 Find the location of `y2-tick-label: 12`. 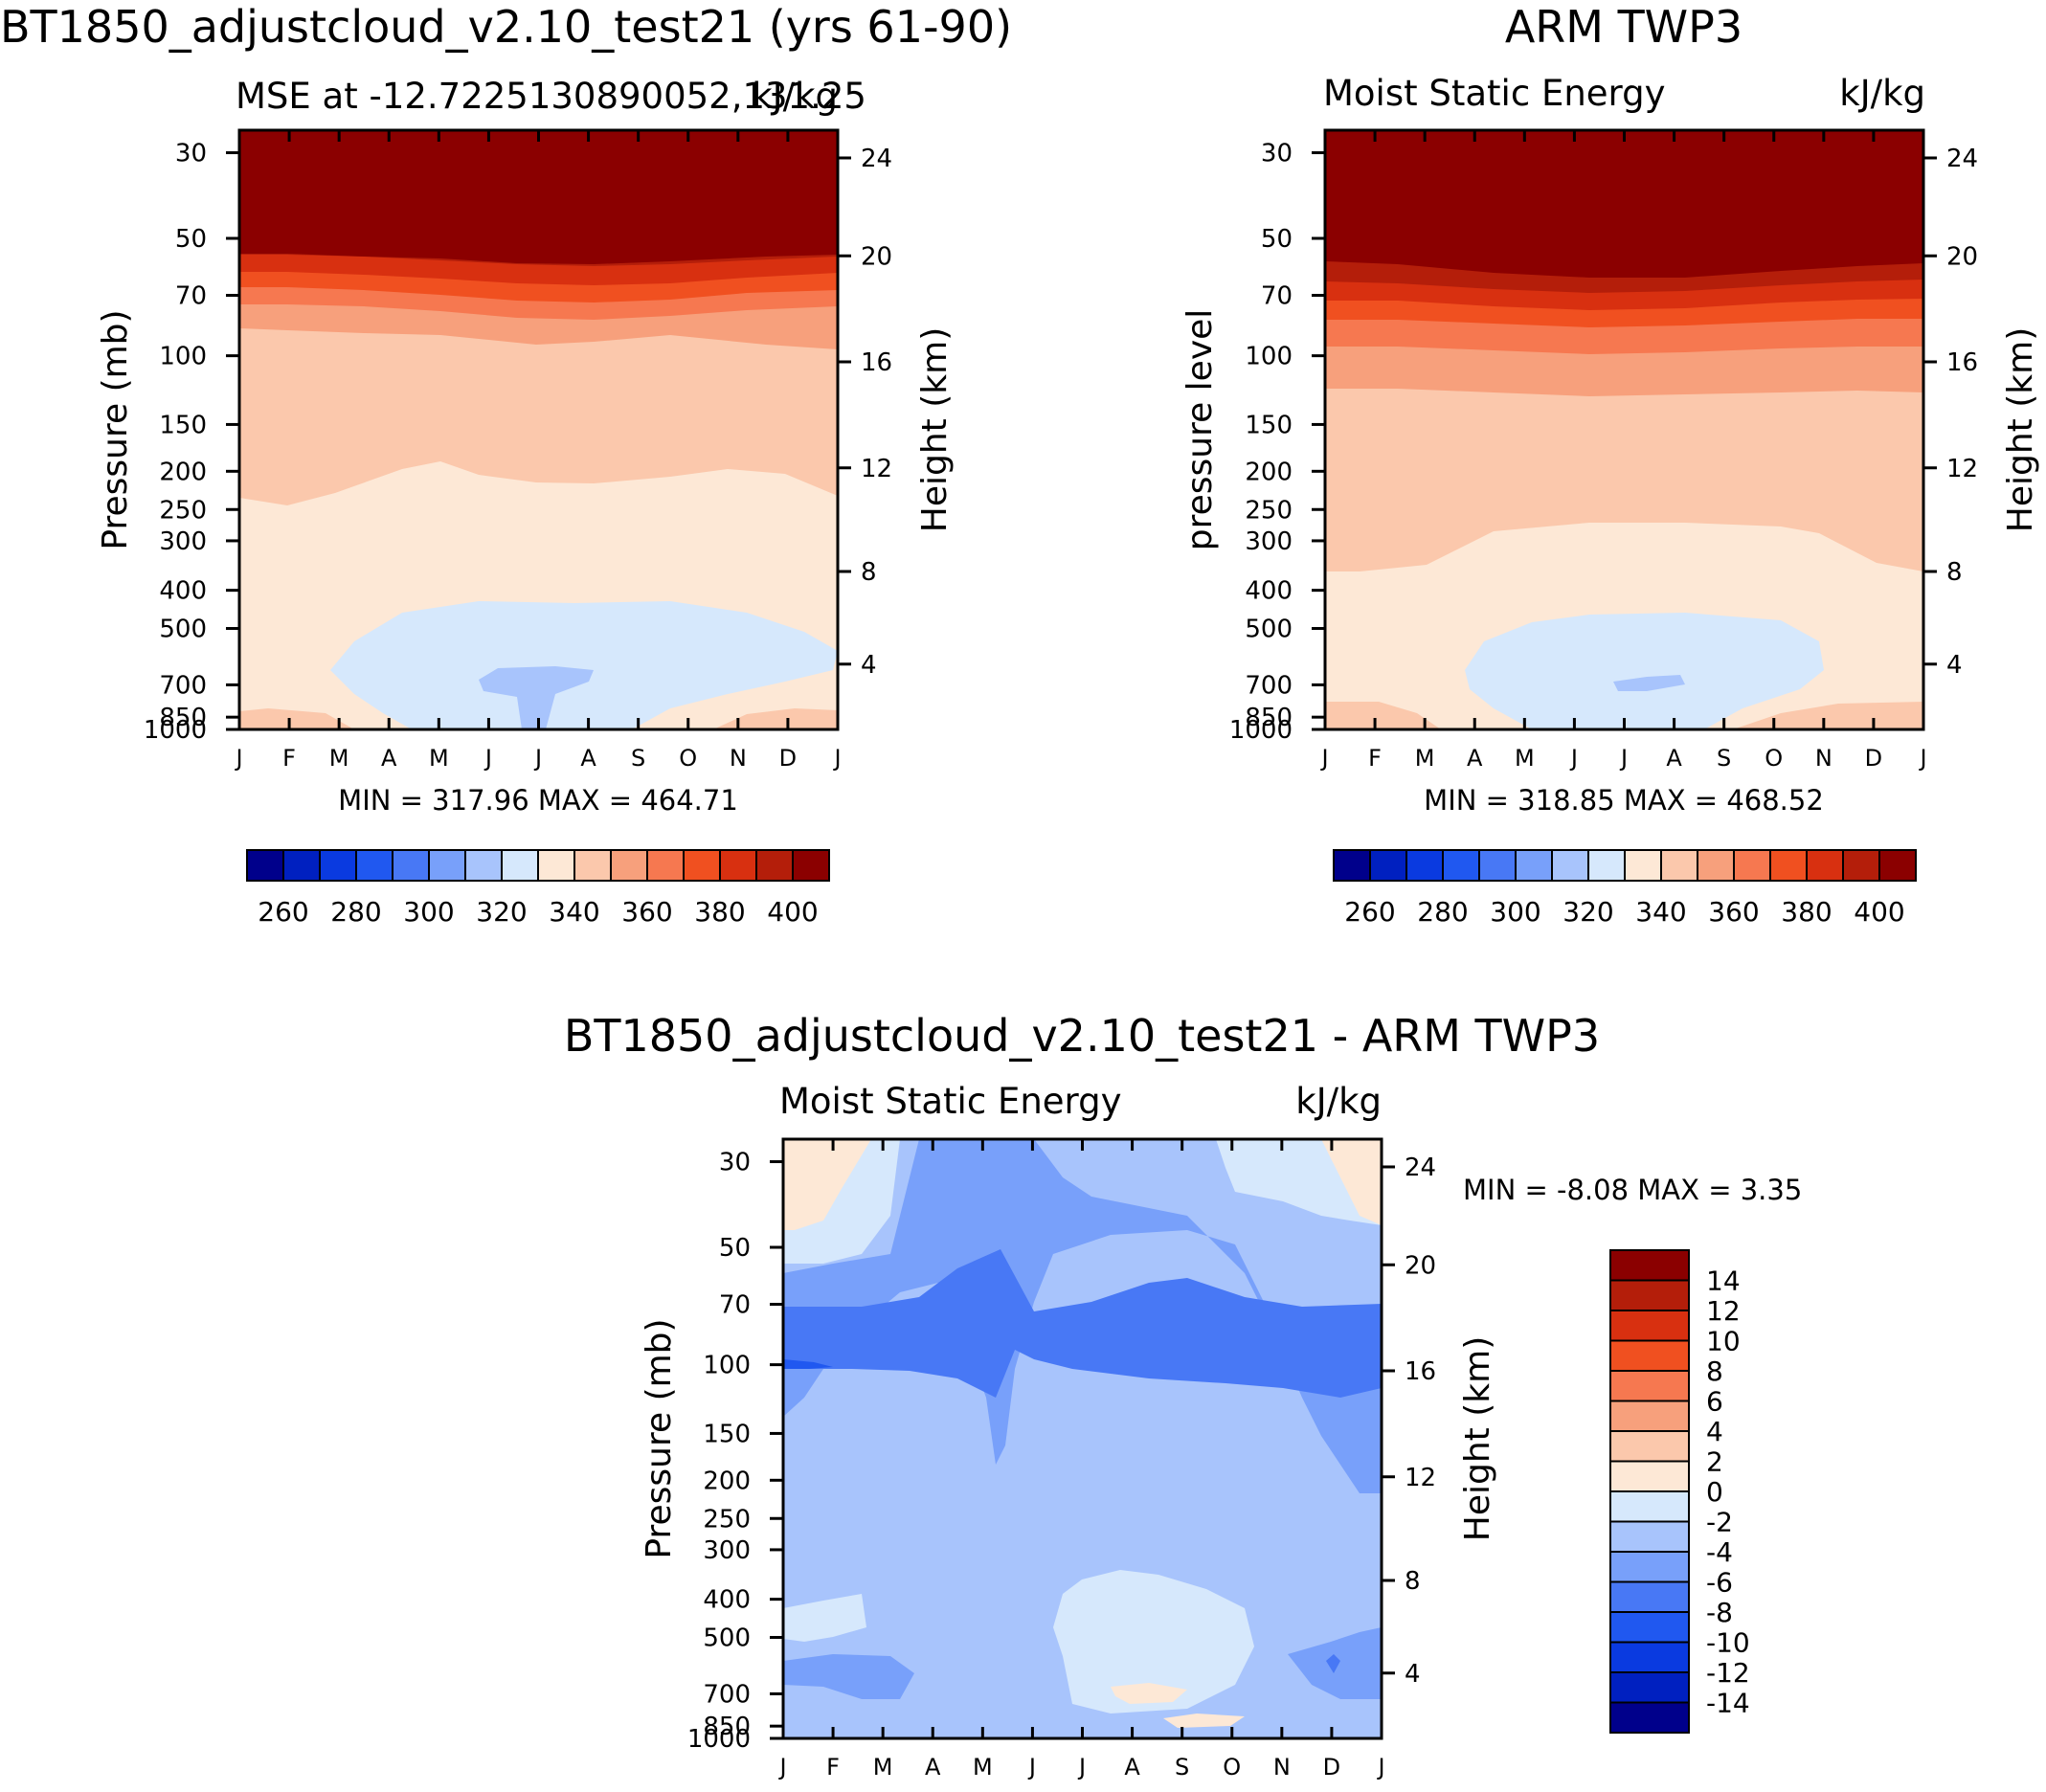

y2-tick-label: 12 is located at coordinates (1420, 1478).